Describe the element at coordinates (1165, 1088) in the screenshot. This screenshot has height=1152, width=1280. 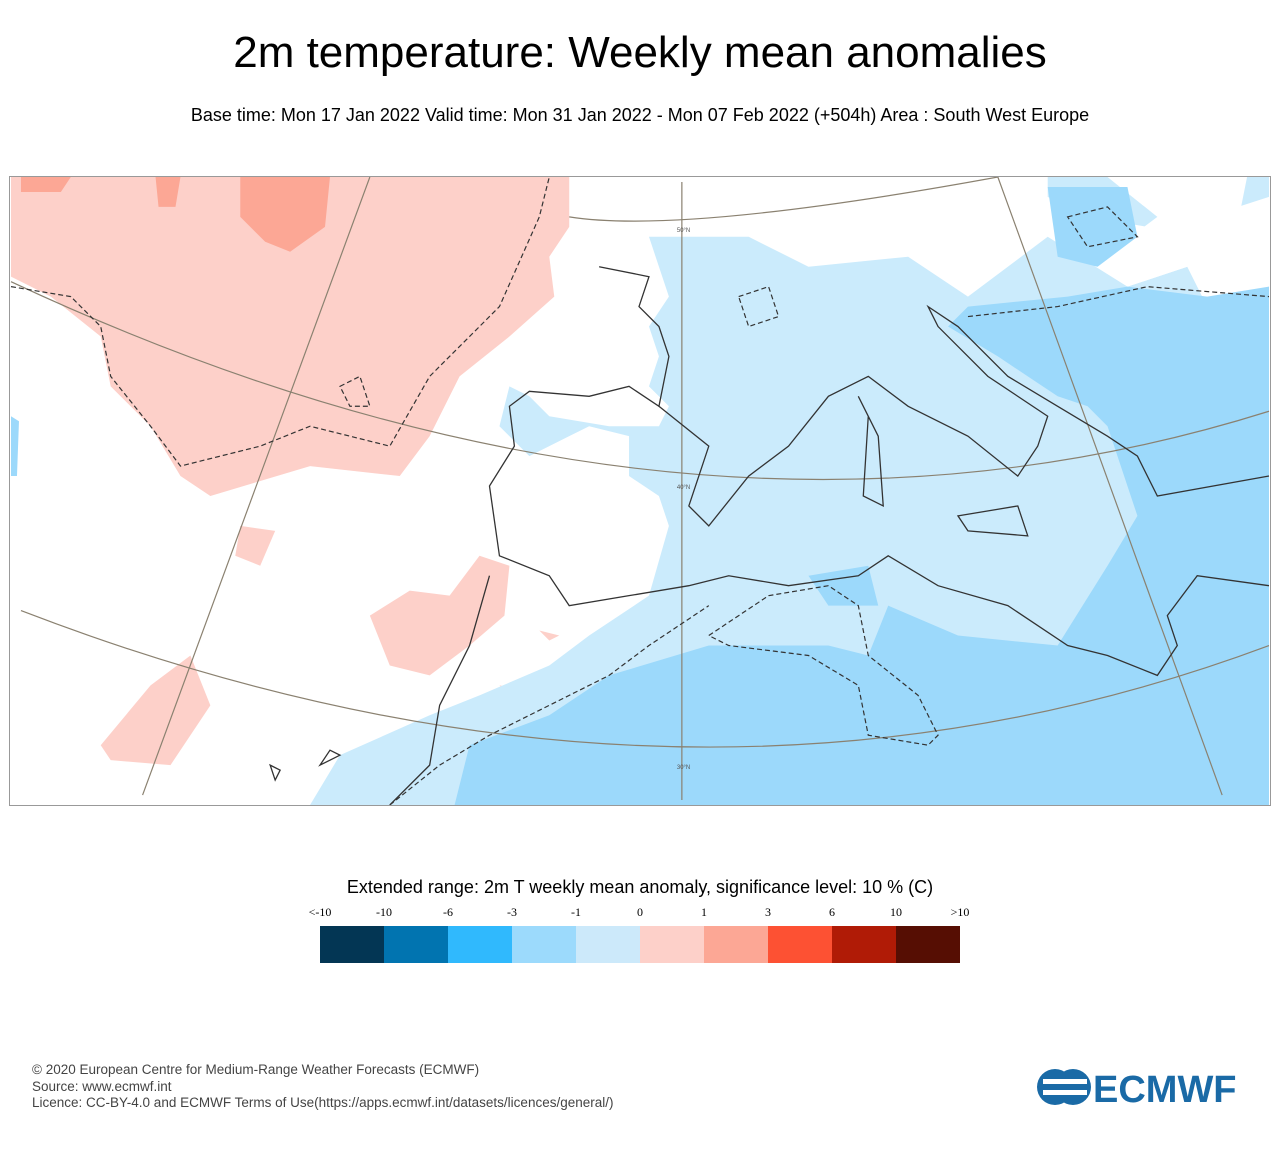
I see `ecmwf-logo-text: ECMWF` at that location.